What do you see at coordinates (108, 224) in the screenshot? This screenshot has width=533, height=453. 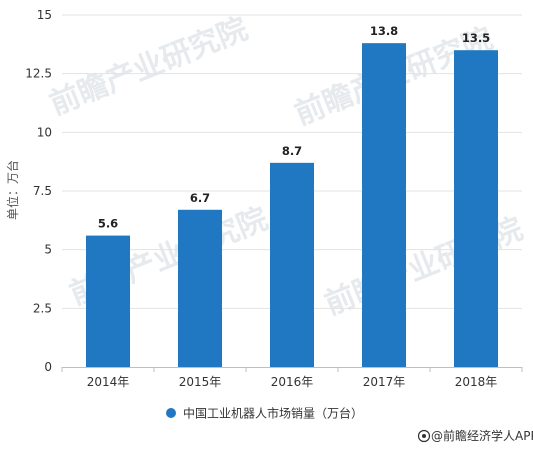 I see `data-label: 5.6` at bounding box center [108, 224].